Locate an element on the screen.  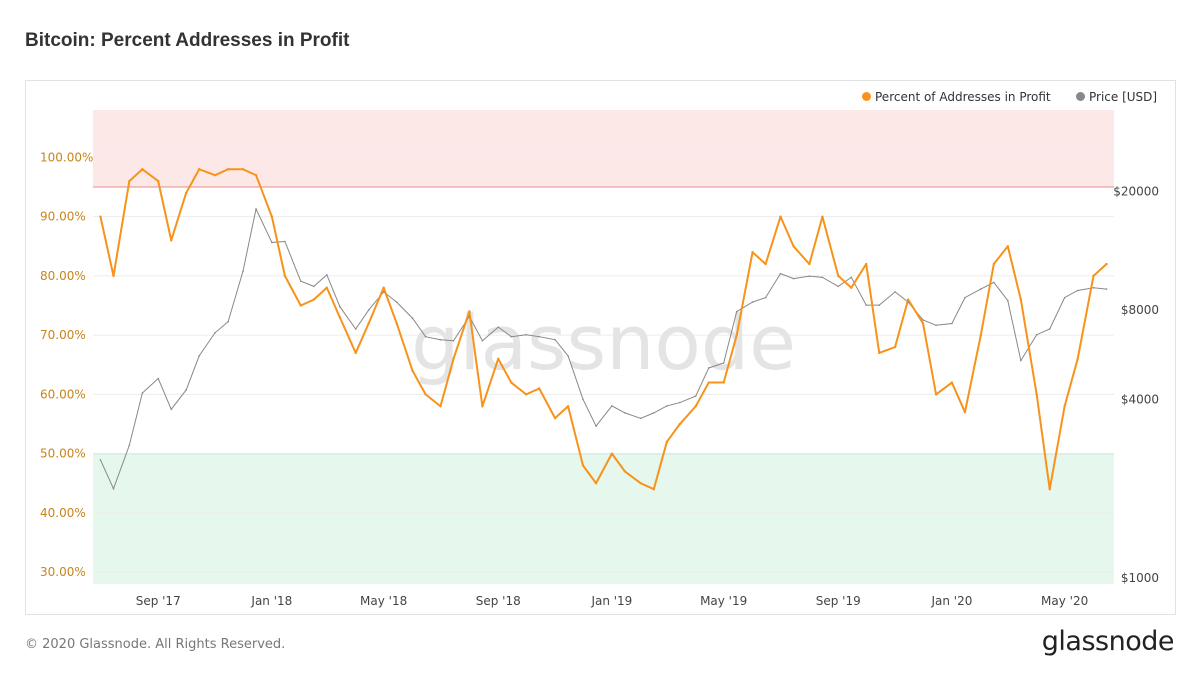
x-tick-label: May '19 is located at coordinates (723, 601).